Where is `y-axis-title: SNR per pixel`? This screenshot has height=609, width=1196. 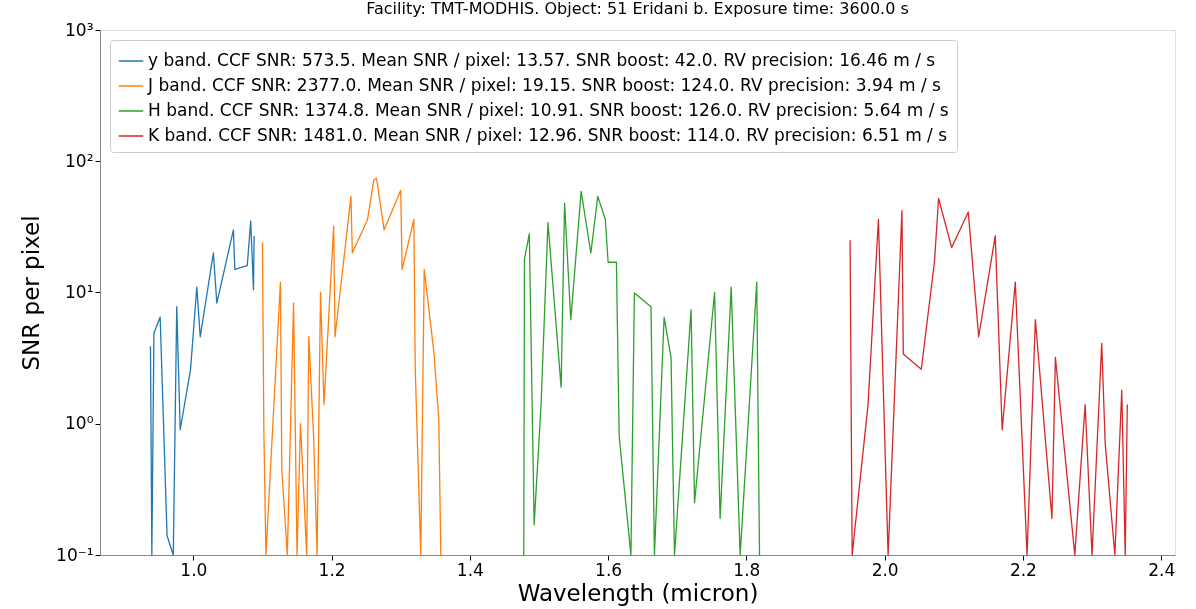 y-axis-title: SNR per pixel is located at coordinates (31, 293).